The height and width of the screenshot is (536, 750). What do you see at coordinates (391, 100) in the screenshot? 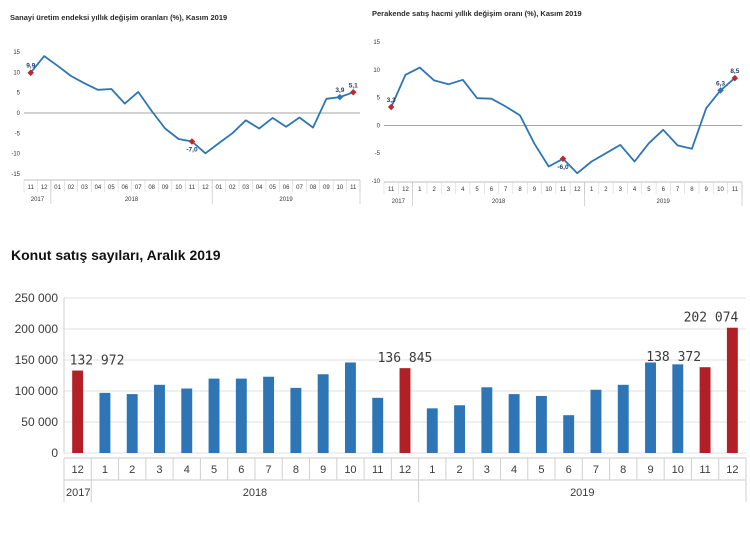
I see `retail-data-label: 3,3` at bounding box center [391, 100].